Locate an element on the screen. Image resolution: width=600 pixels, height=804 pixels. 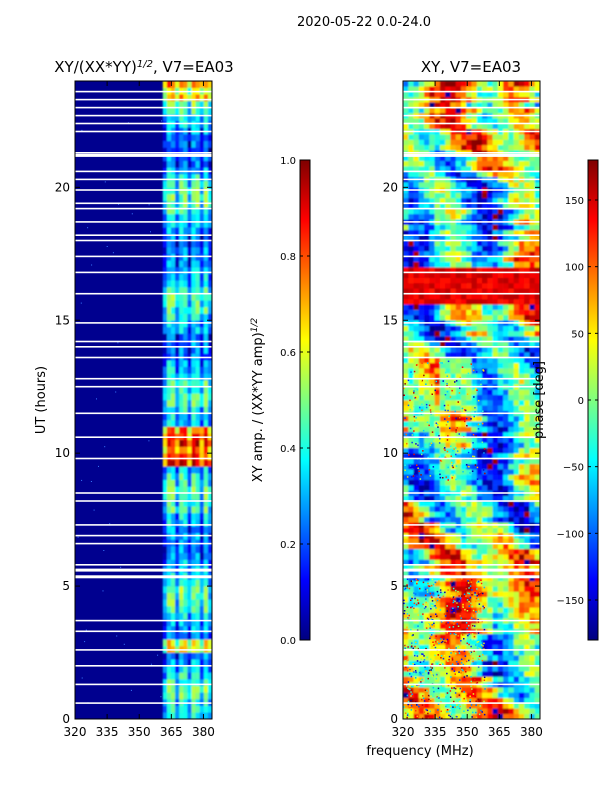
colorbar-tick-label: 0.6 is located at coordinates (288, 353).